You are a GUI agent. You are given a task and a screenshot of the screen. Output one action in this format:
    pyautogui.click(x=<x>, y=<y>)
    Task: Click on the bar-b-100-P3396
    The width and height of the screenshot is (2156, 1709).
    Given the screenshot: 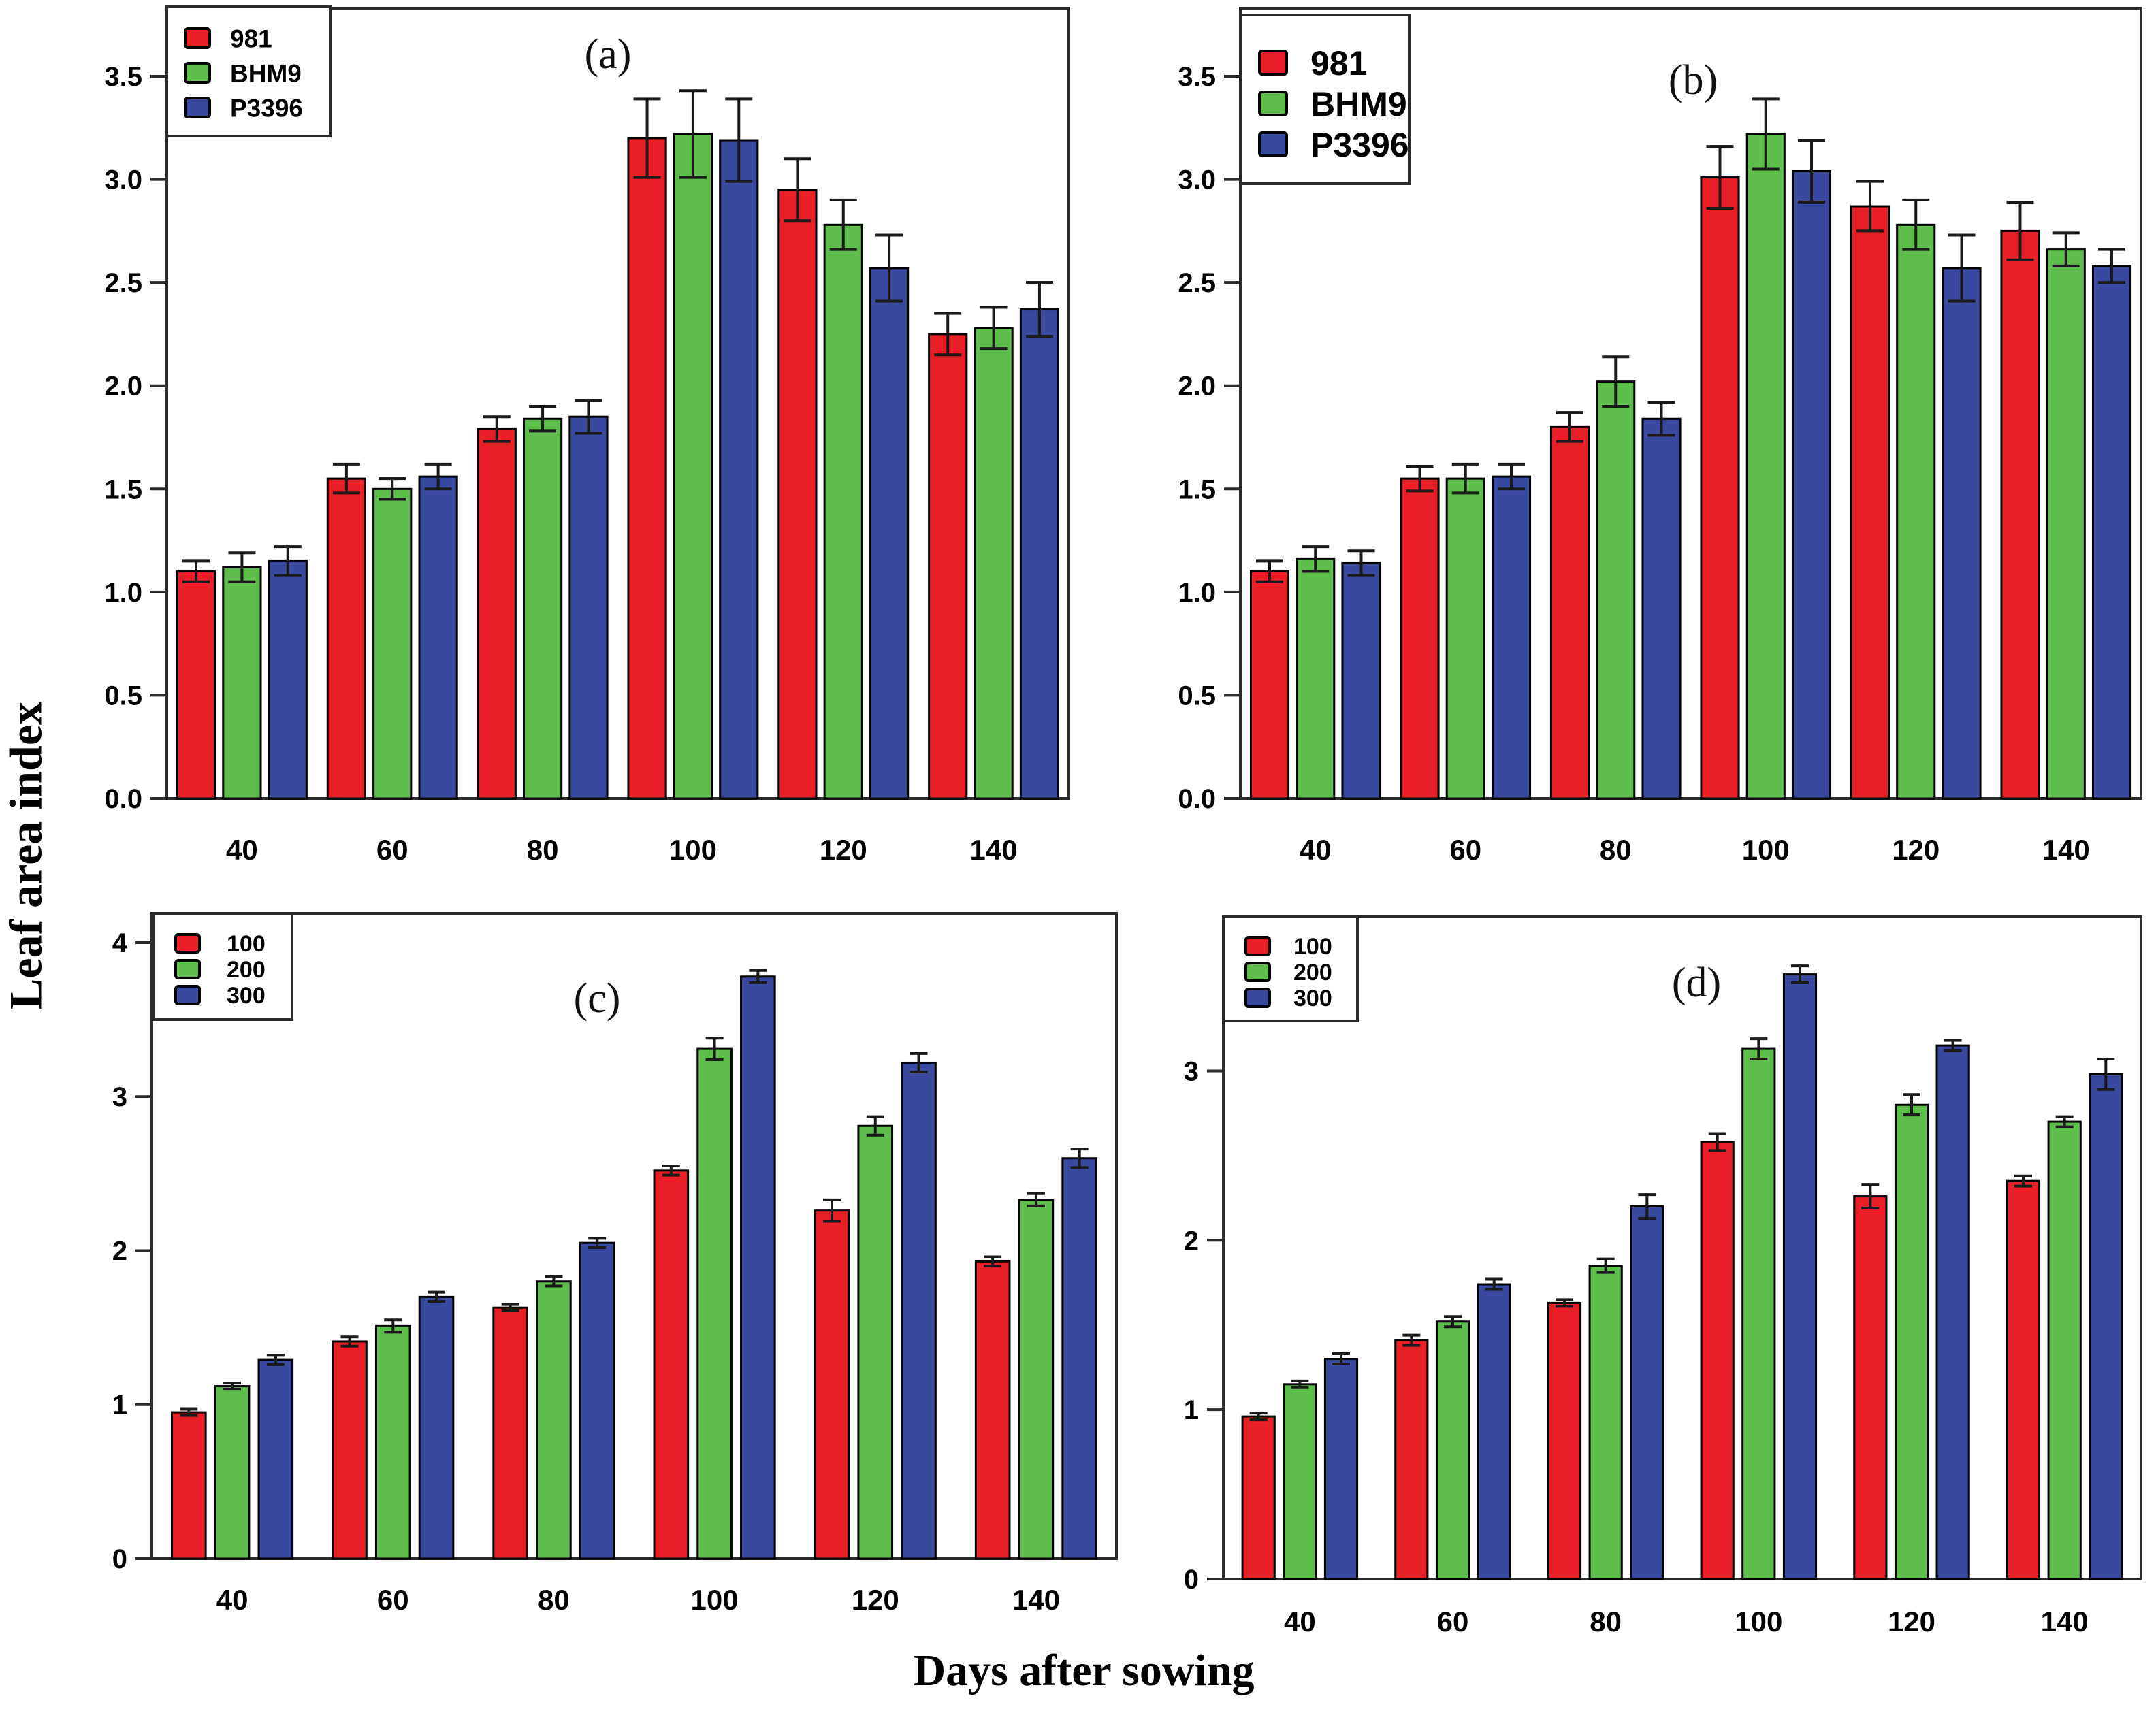 What is the action you would take?
    pyautogui.click(x=1812, y=484)
    